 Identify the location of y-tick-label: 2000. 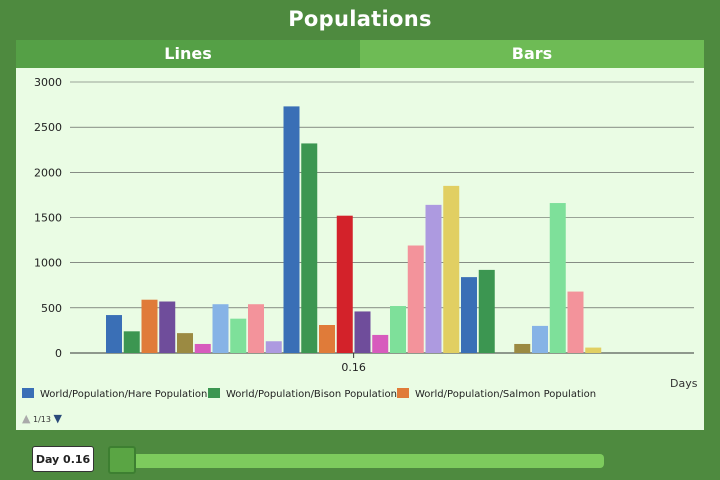
(48, 172).